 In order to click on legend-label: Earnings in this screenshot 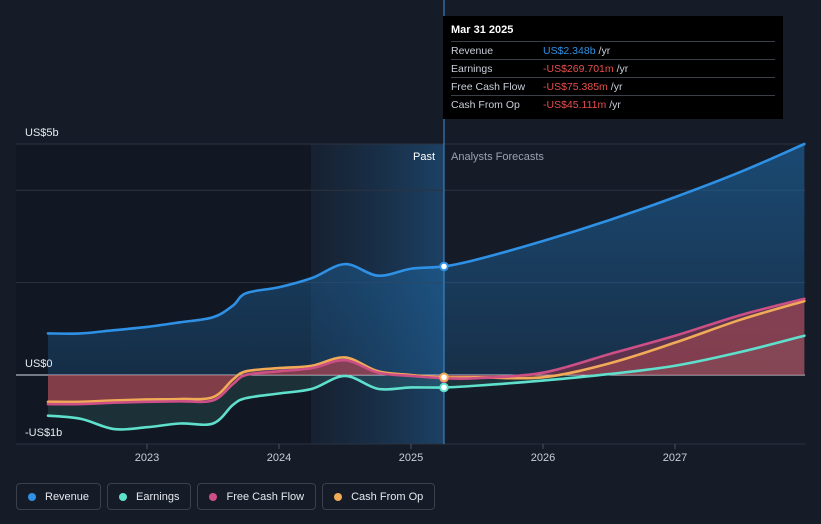, I will do `click(158, 496)`.